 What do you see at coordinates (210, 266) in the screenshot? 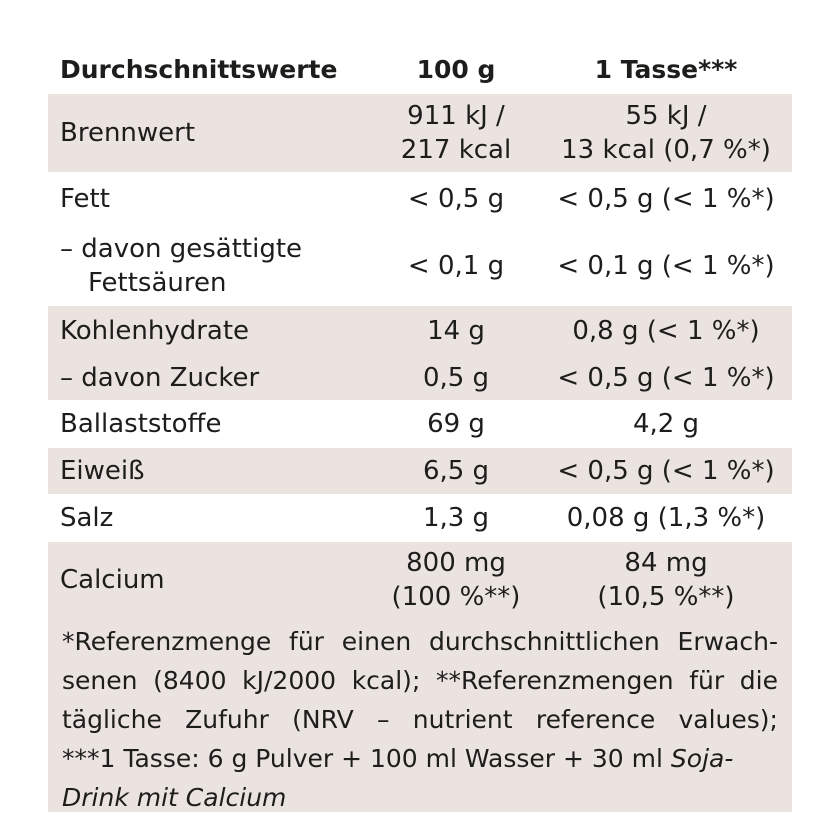
I see `nutrient-name: – davon gesättigte Fettsäuren` at bounding box center [210, 266].